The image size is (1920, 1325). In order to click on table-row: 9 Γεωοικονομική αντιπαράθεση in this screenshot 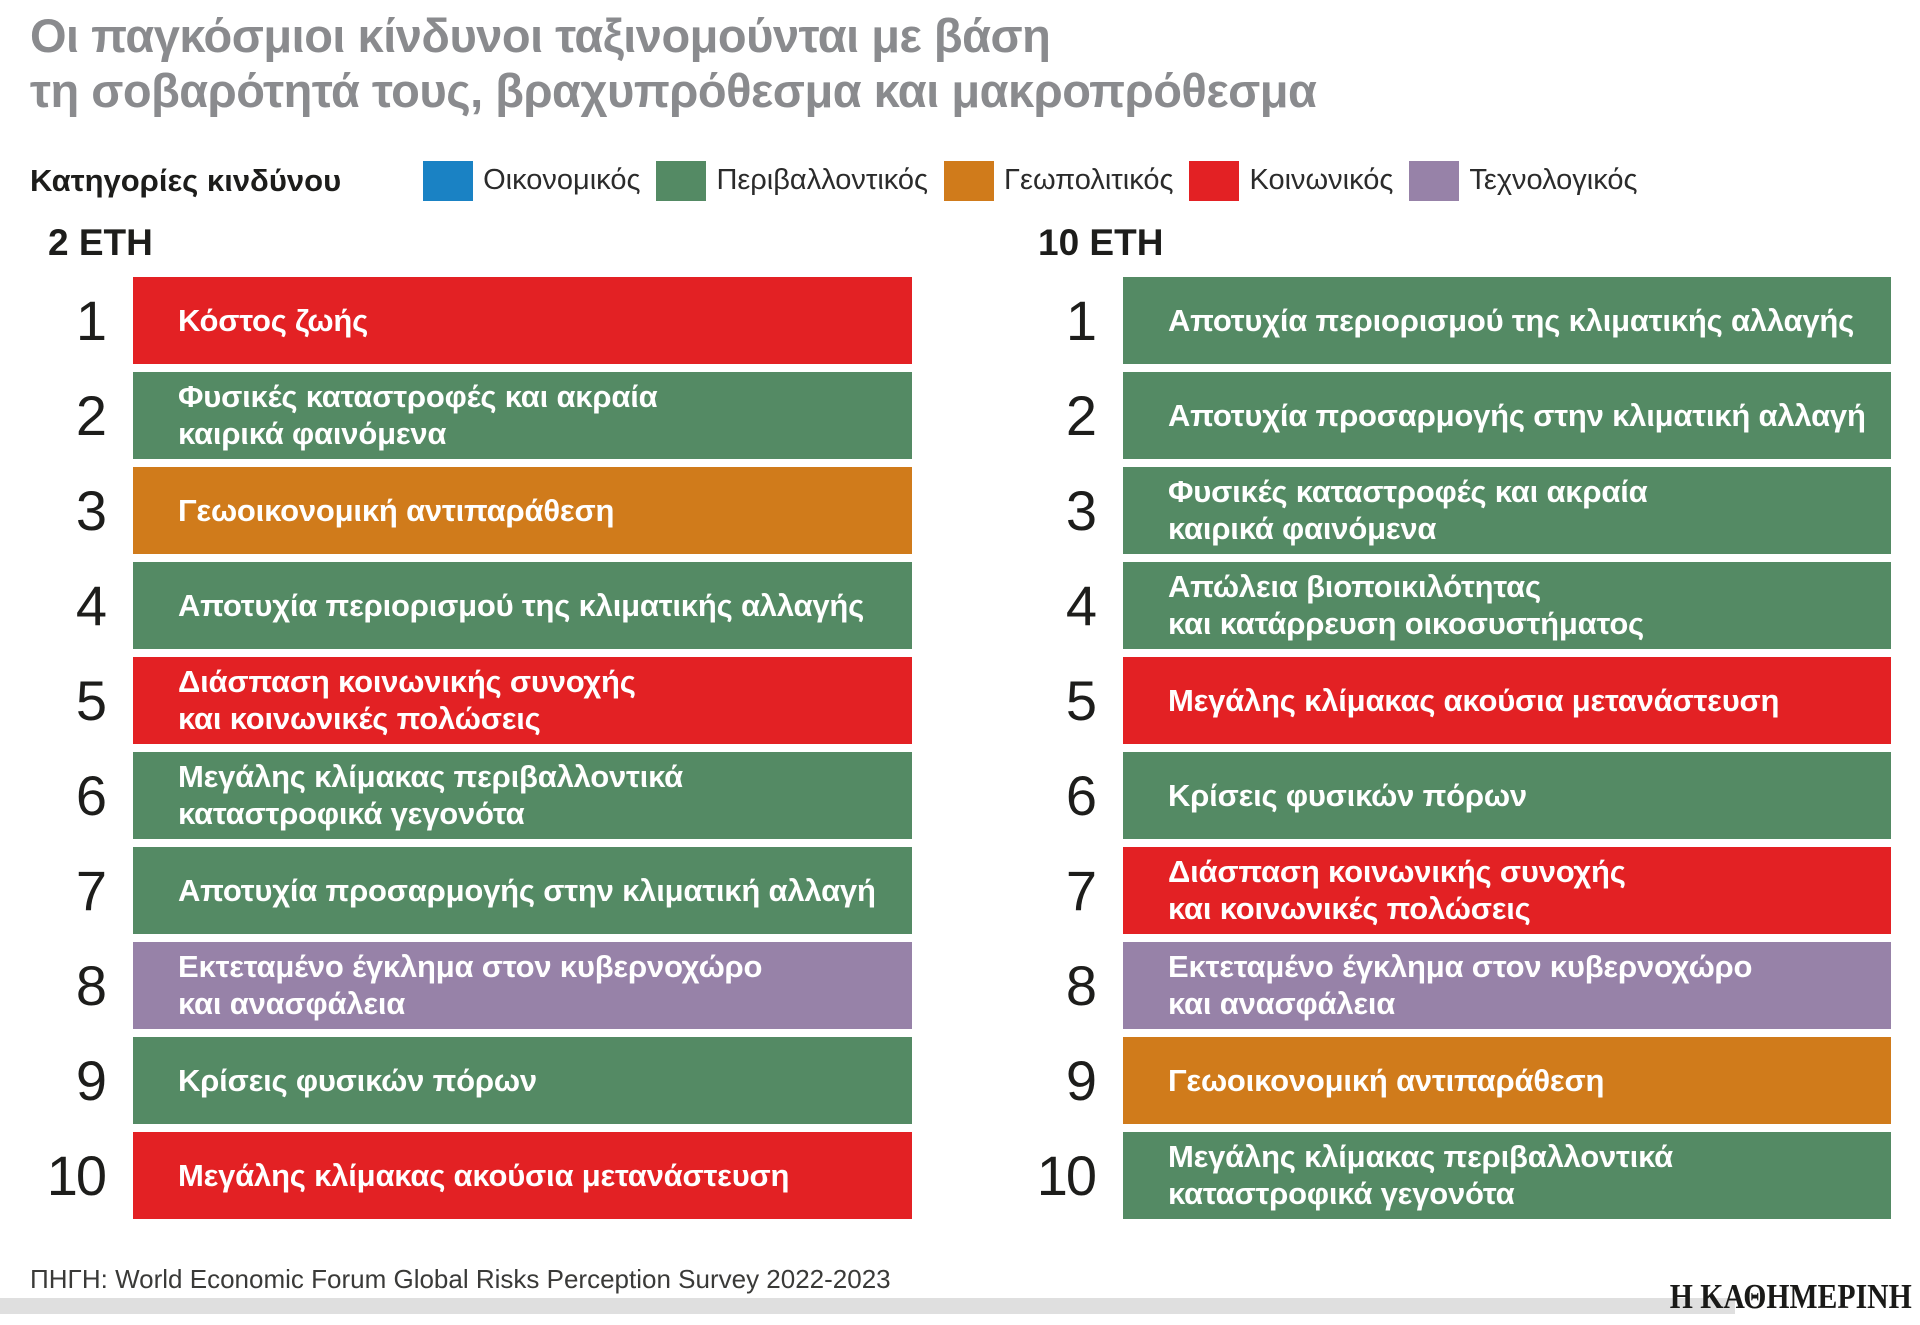, I will do `click(1455, 1080)`.